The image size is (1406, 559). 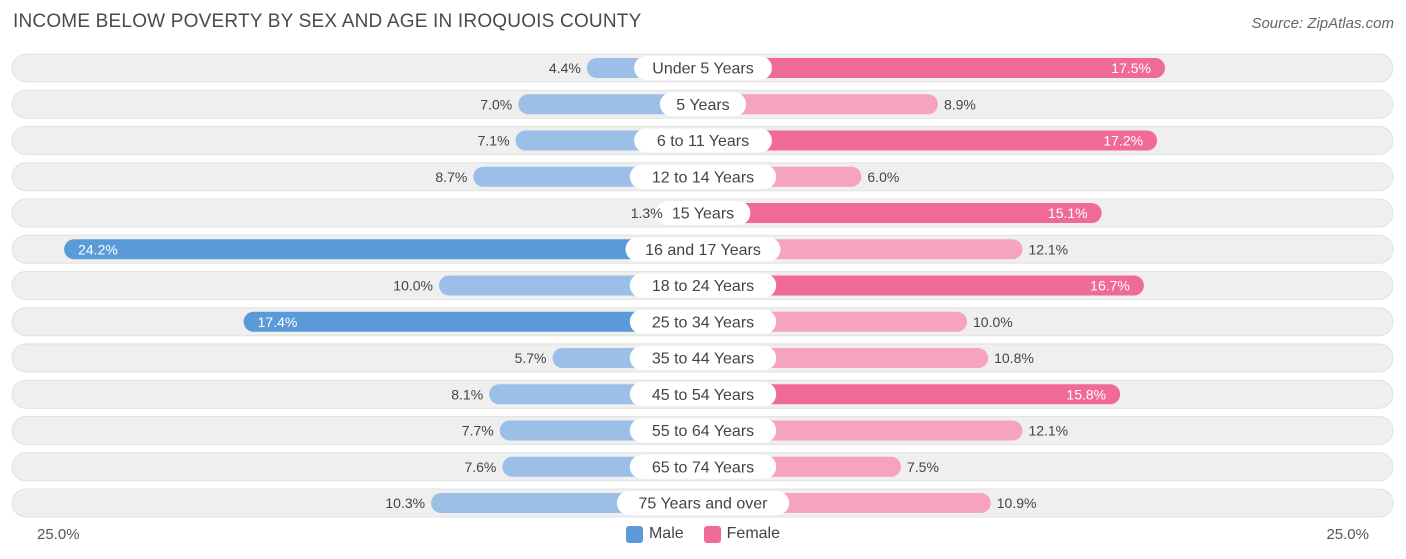 I want to click on female-value-label: 15.8%, so click(x=1086, y=394).